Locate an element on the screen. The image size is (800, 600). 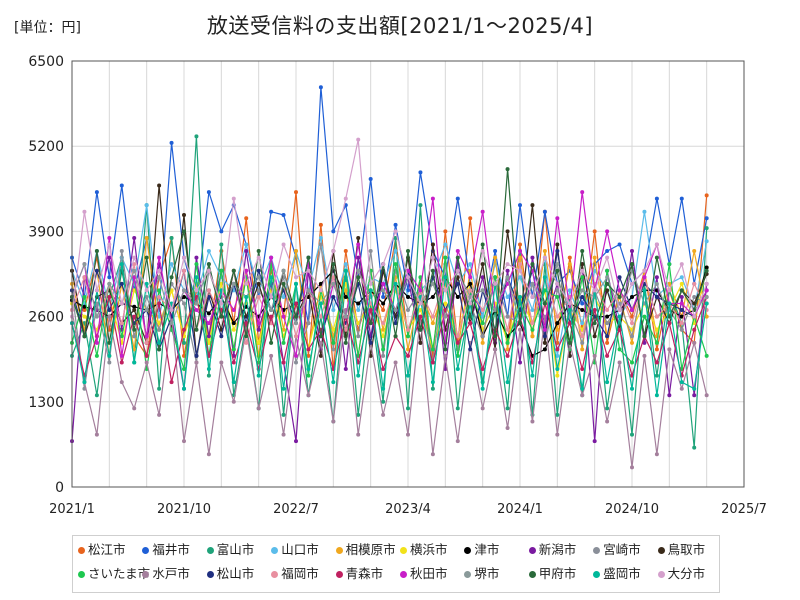
x-tick-label: 2023/4 is located at coordinates (408, 509).